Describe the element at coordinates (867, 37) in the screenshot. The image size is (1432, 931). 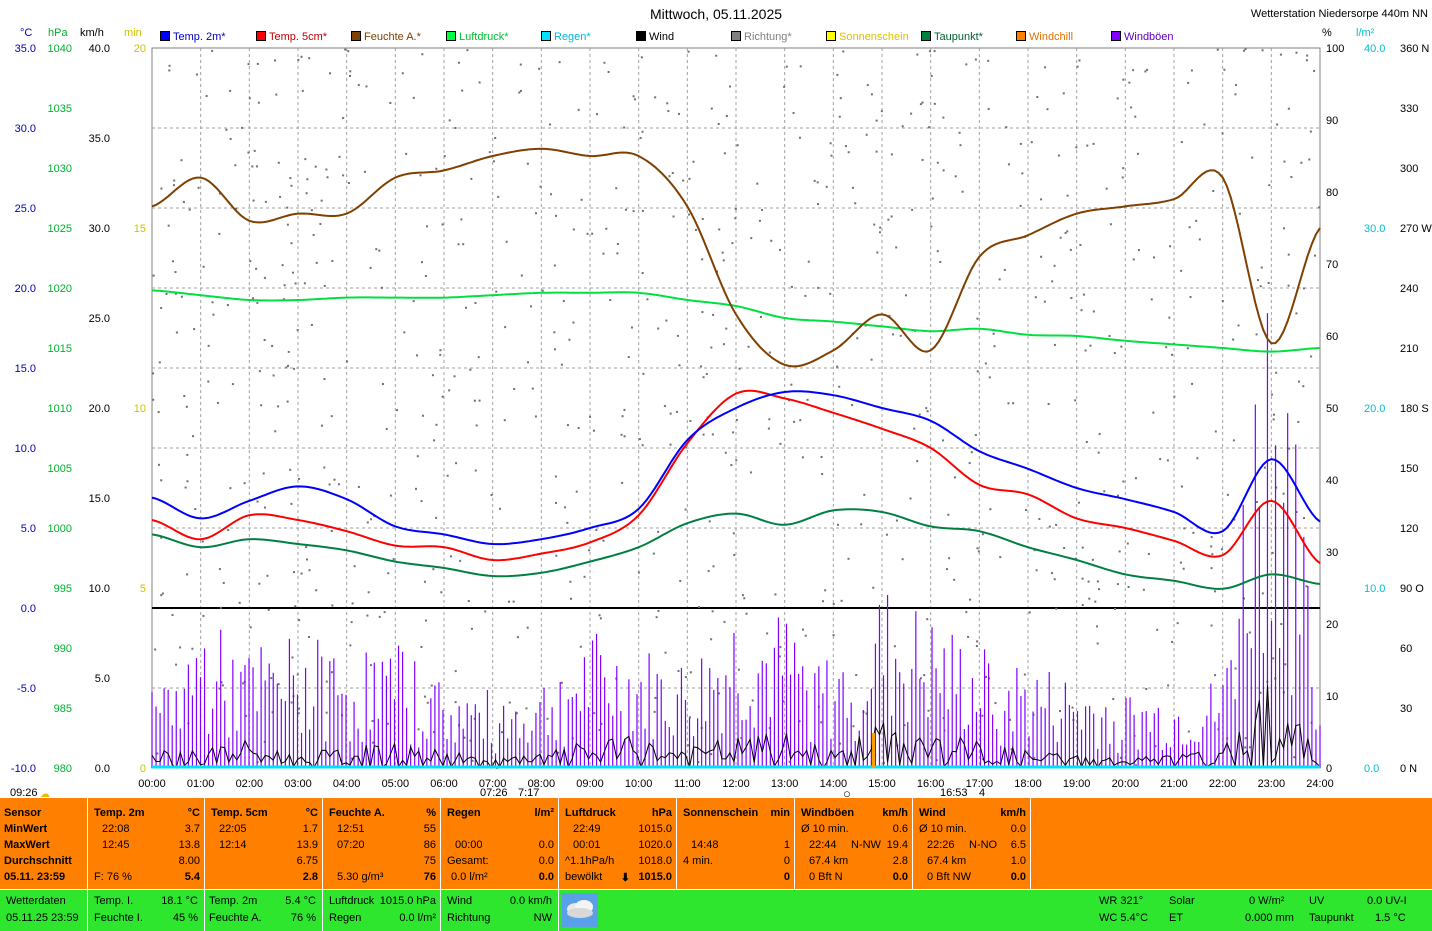
I see `legend-item: Sonnenschein` at that location.